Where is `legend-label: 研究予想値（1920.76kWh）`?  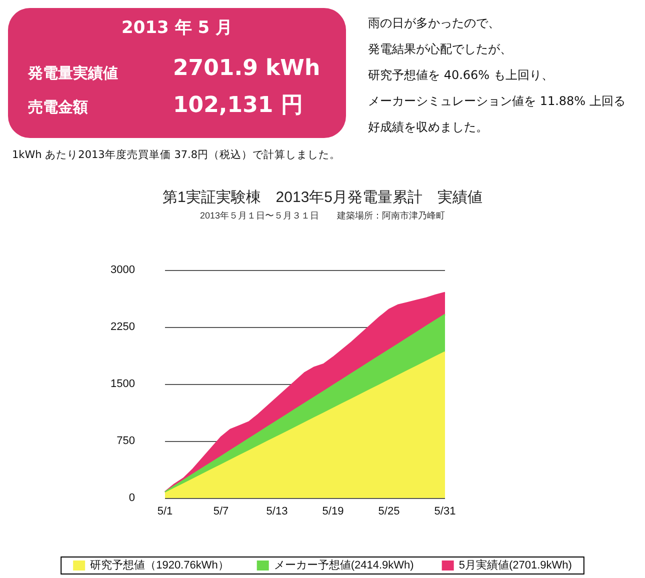 legend-label: 研究予想値（1920.76kWh） is located at coordinates (159, 565).